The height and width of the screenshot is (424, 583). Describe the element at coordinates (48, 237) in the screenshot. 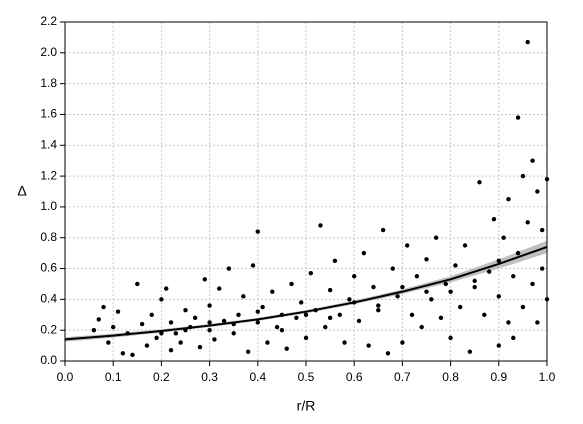

I see `y-tick-label: 0.8` at that location.